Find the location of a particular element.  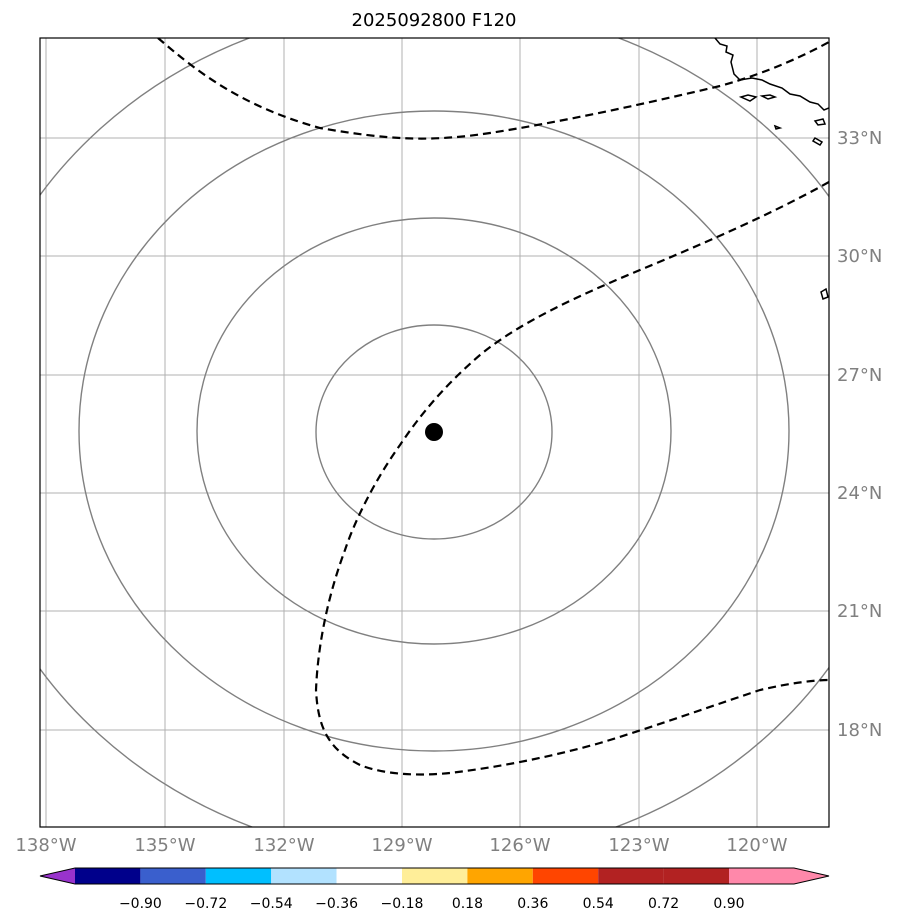

lat-tick-label: 27°N is located at coordinates (859, 375).